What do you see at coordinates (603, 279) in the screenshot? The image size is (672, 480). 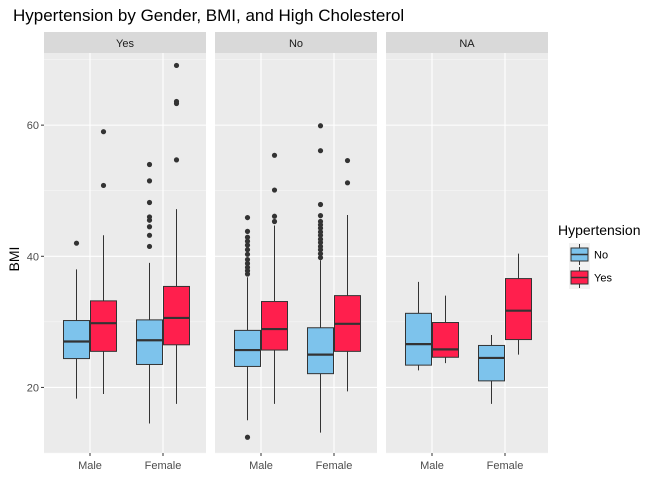 I see `legend-label: Yes` at bounding box center [603, 279].